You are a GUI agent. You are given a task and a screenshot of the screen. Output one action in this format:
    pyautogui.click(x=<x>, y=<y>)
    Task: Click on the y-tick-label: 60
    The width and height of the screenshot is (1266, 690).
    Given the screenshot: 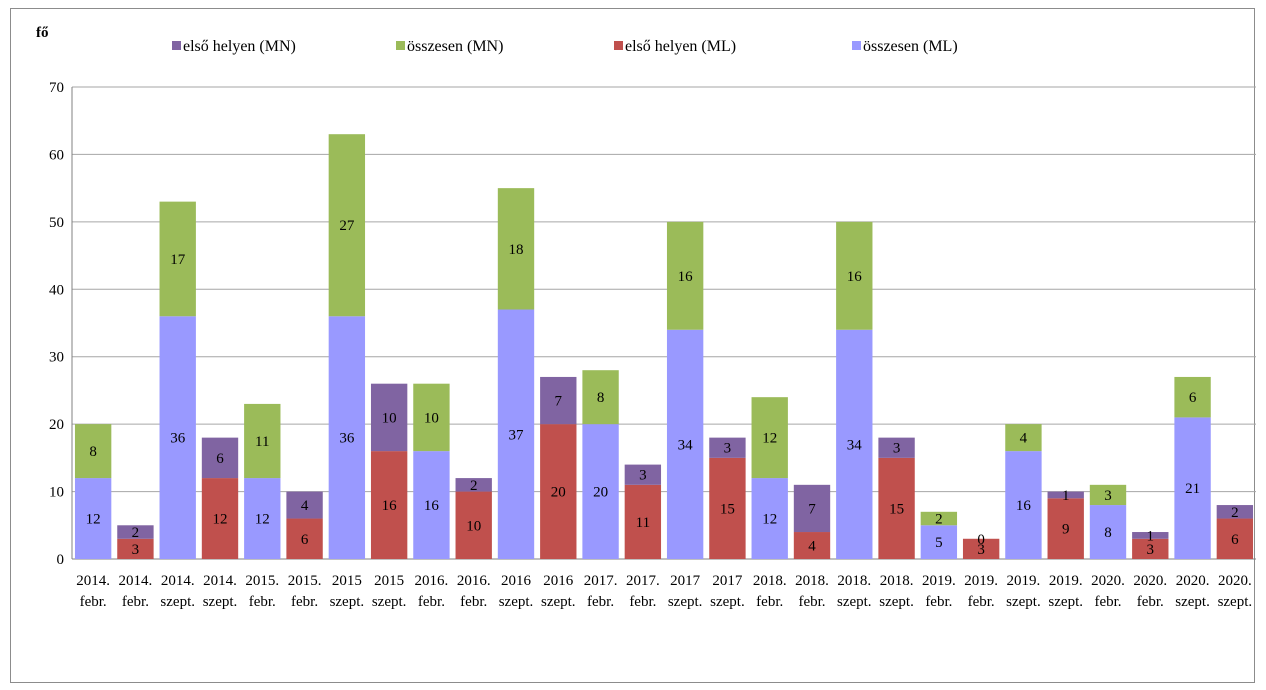 What is the action you would take?
    pyautogui.click(x=56, y=155)
    